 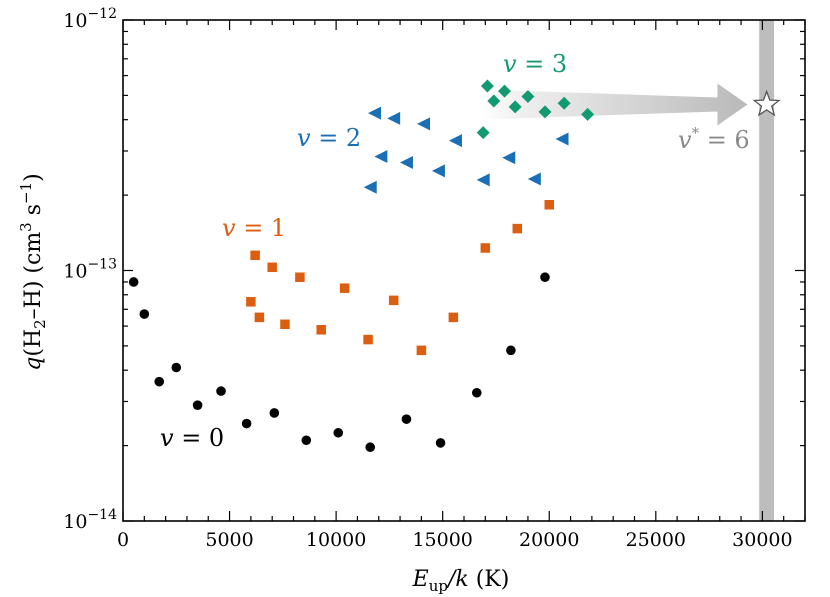 I want to click on star-marker, so click(x=766, y=103).